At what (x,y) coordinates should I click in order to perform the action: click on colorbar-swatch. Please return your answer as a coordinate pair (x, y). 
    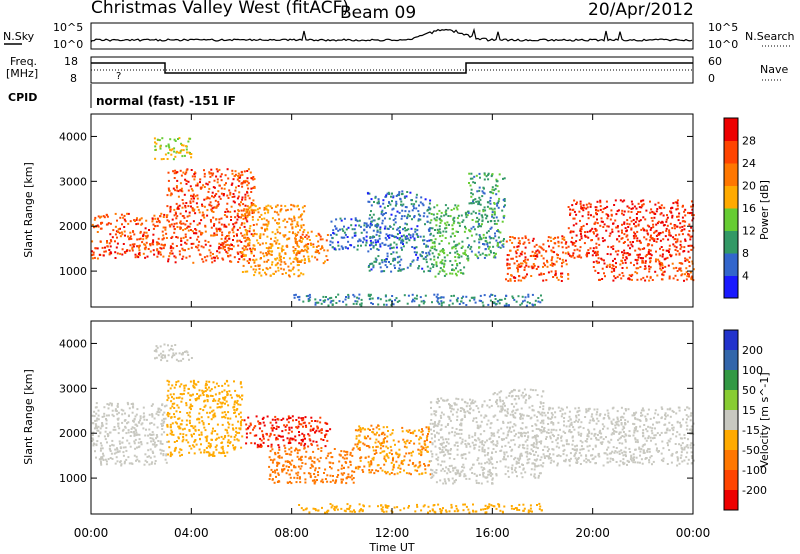
    Looking at the image, I should click on (731, 129).